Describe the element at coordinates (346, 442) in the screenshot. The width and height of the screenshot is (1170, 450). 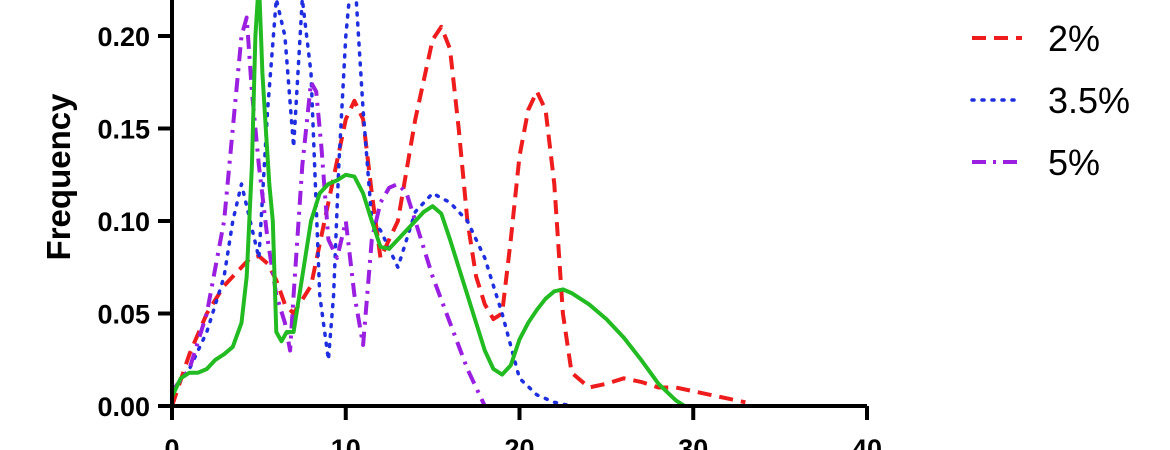
I see `x-tick-label: 10` at that location.